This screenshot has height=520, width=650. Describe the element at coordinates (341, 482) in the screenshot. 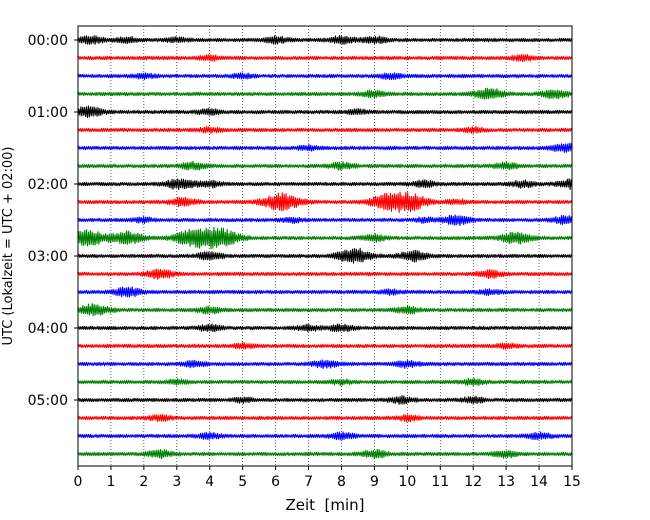

I see `x-tick-label: 8` at that location.